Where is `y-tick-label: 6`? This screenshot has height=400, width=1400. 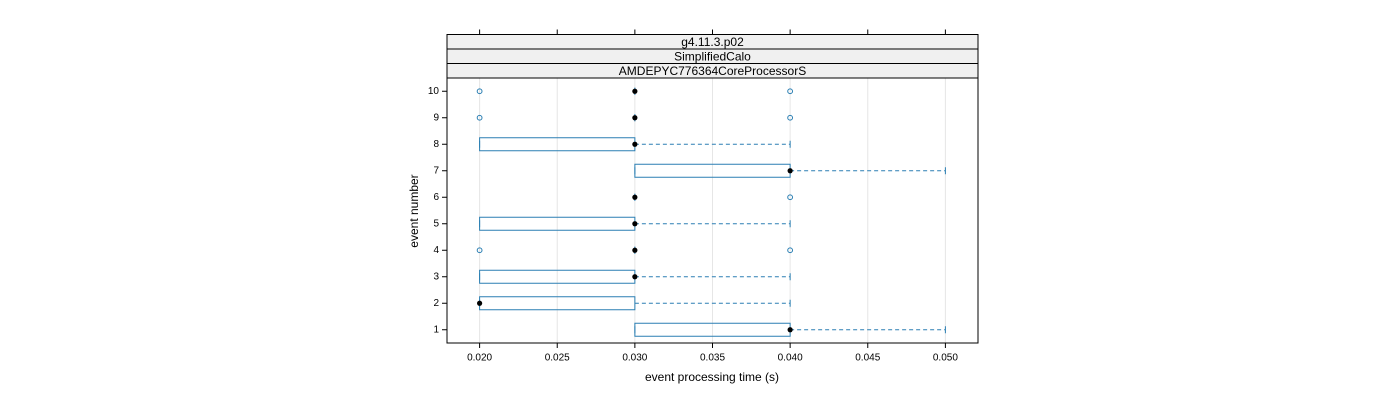
y-tick-label: 6 is located at coordinates (436, 197).